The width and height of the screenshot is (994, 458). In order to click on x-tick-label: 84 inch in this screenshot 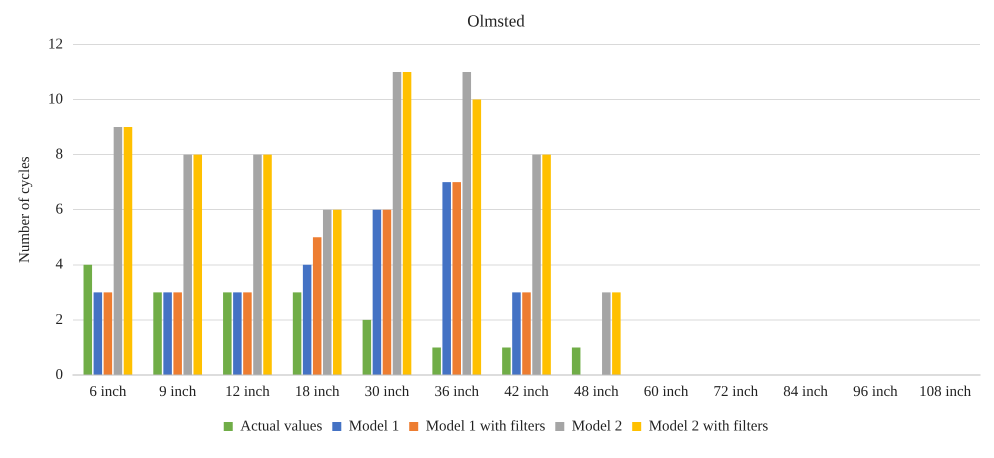, I will do `click(805, 392)`.